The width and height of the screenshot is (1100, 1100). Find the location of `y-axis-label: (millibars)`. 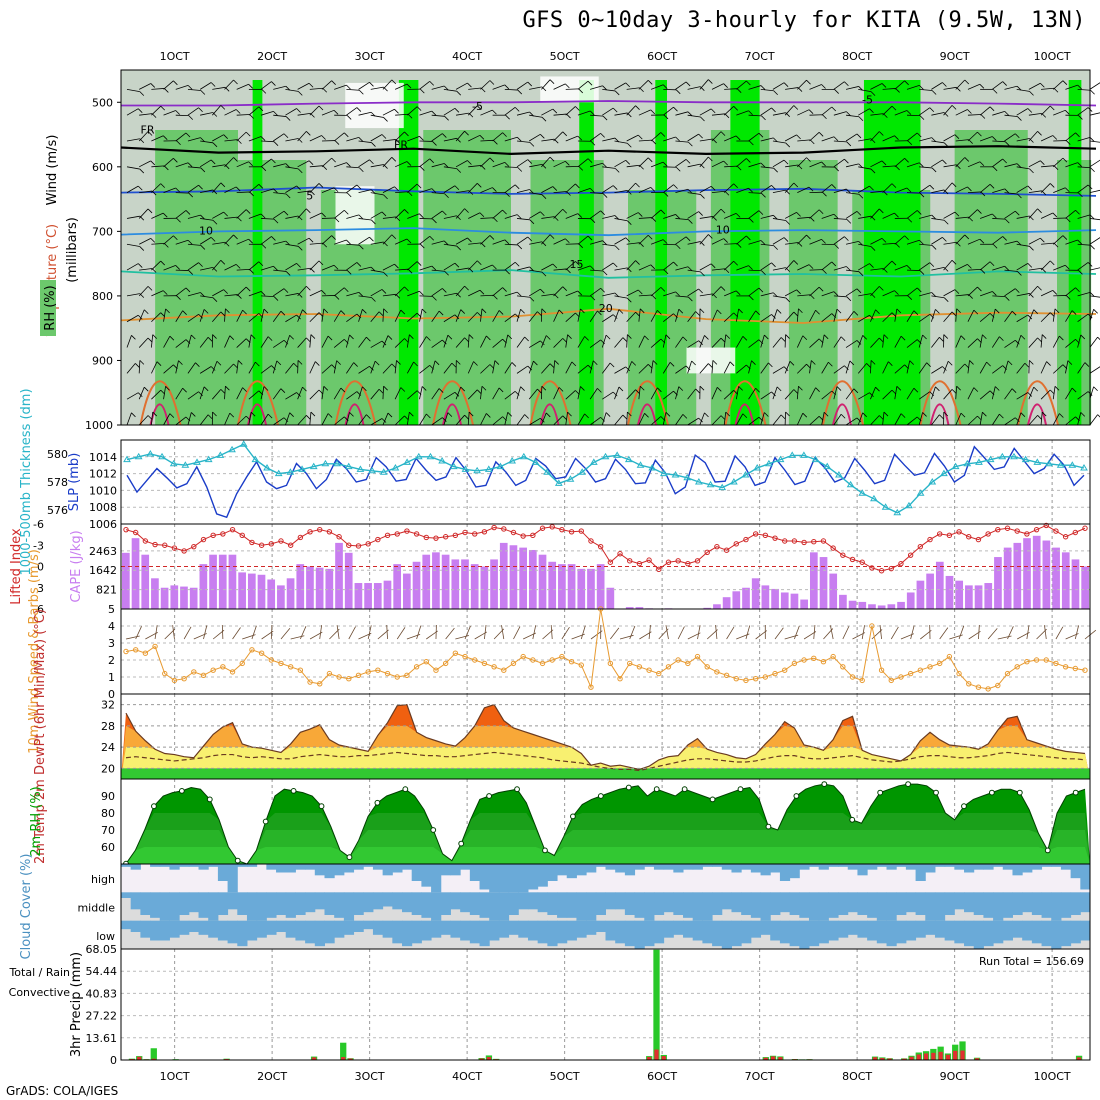

y-axis-label: (millibars) is located at coordinates (72, 250).